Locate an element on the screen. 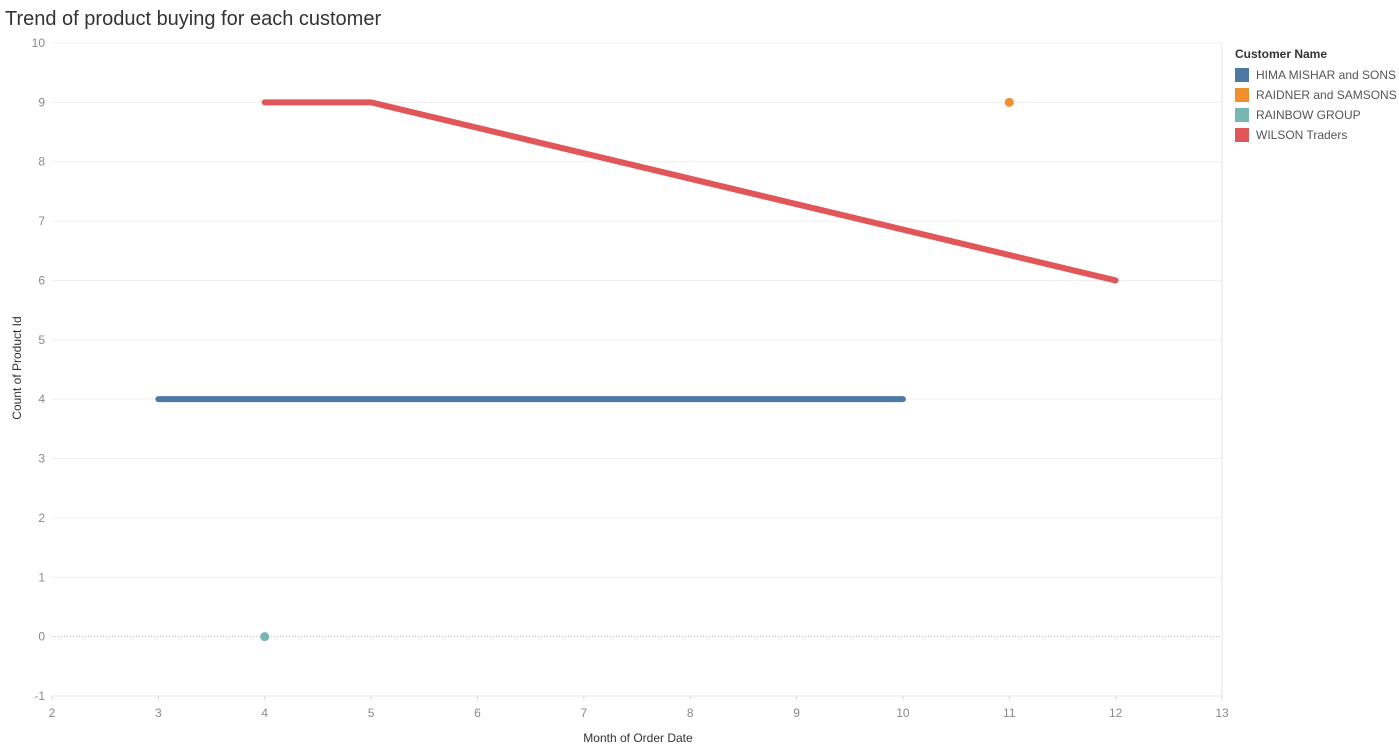 This screenshot has height=753, width=1399. x-tick-label: 10 is located at coordinates (903, 713).